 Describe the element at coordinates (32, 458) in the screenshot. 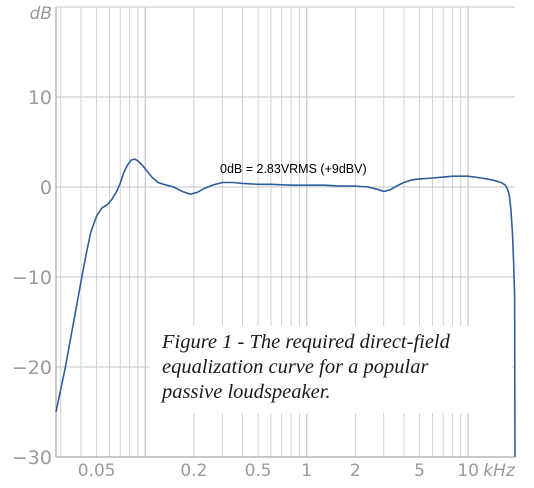

I see `y-tick-label: −30` at that location.